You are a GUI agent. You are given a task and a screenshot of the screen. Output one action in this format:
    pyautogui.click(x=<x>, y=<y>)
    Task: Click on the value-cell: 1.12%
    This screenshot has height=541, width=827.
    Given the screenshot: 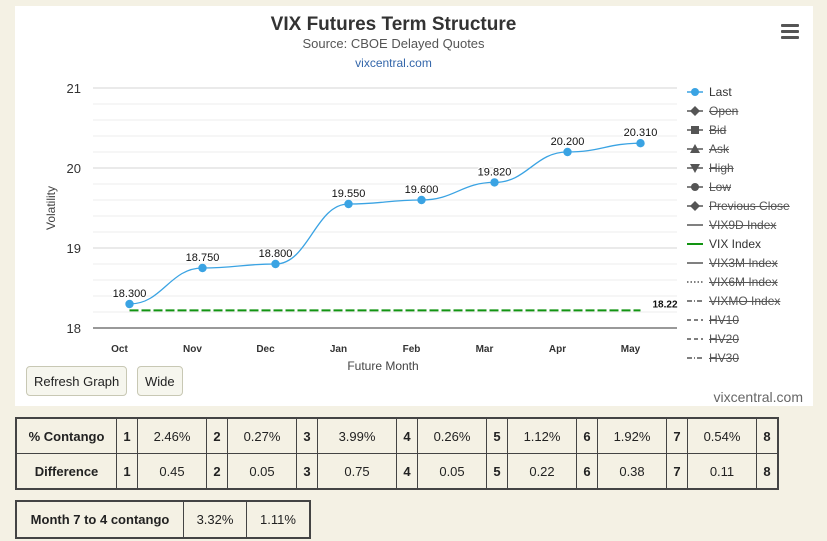 What is the action you would take?
    pyautogui.click(x=542, y=435)
    